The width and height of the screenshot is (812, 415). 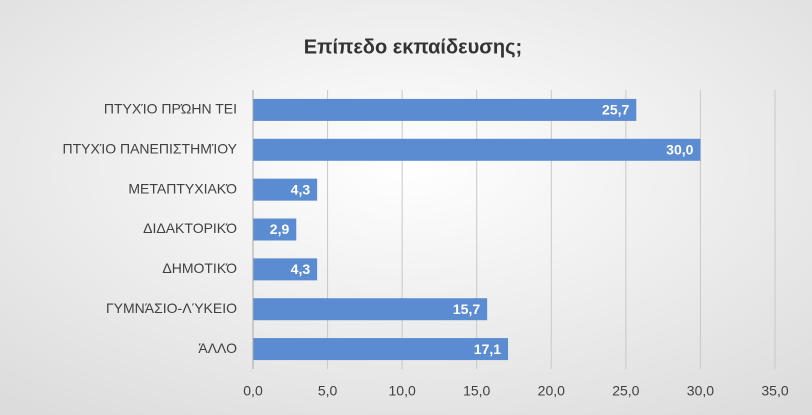 What do you see at coordinates (615, 110) in the screenshot?
I see `value-label: 25,7` at bounding box center [615, 110].